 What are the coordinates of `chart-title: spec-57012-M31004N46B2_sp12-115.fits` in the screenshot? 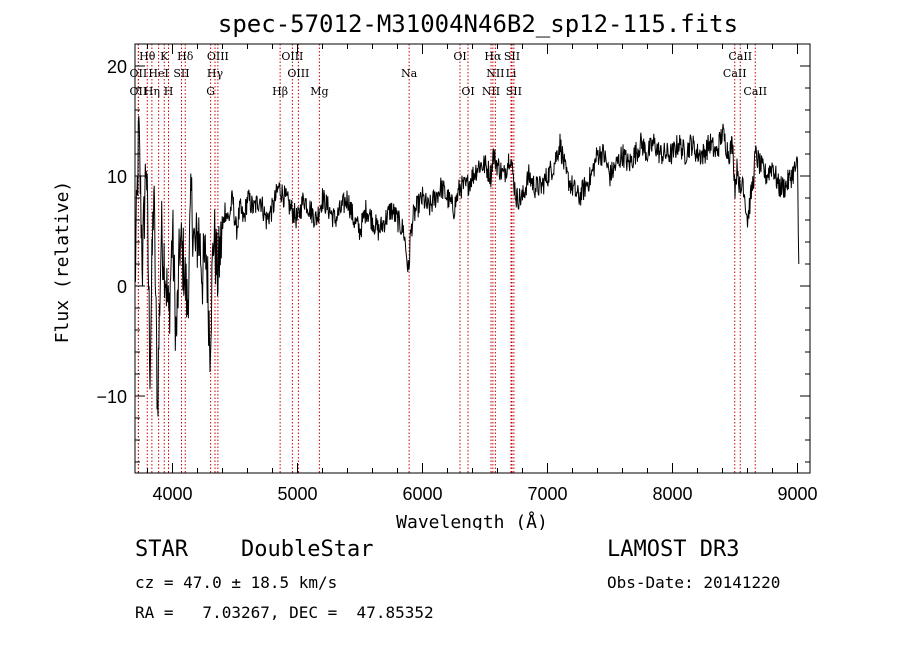 It's located at (478, 24).